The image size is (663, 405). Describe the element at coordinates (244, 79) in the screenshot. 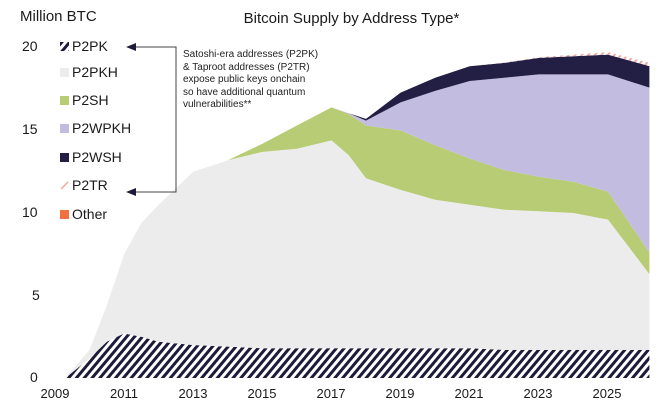

I see `annotation-line: expose public keys onchain` at that location.